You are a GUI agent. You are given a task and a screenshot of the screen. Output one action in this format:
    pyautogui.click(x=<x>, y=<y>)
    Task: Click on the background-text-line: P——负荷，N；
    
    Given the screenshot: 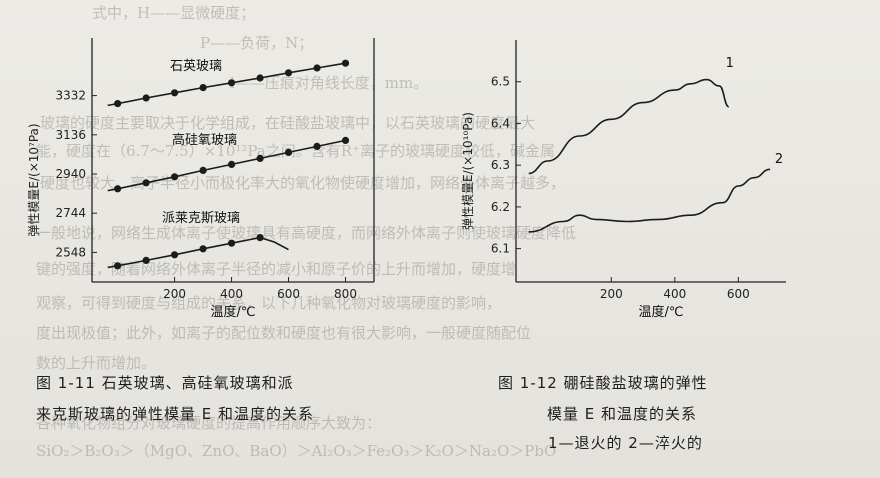 What is the action you would take?
    pyautogui.click(x=257, y=43)
    